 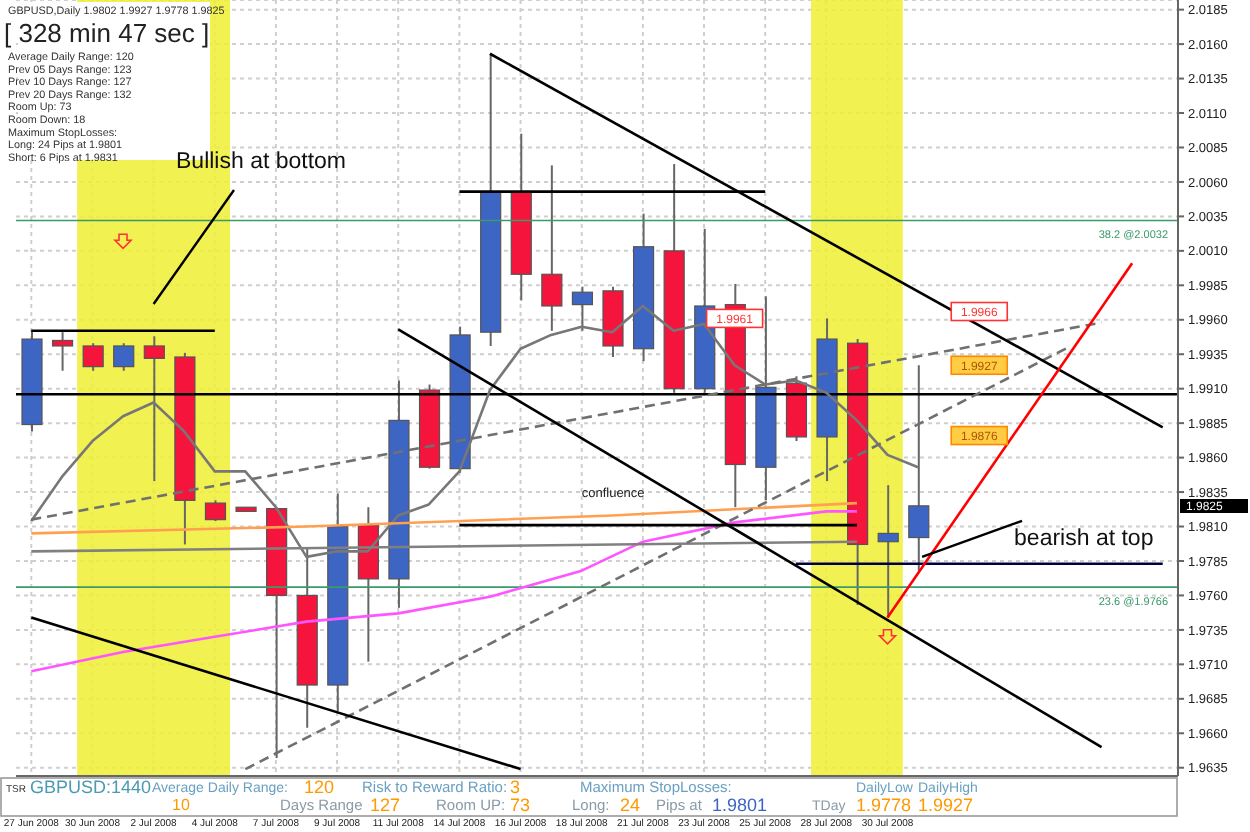 What do you see at coordinates (181, 805) in the screenshot?
I see `text: 10` at bounding box center [181, 805].